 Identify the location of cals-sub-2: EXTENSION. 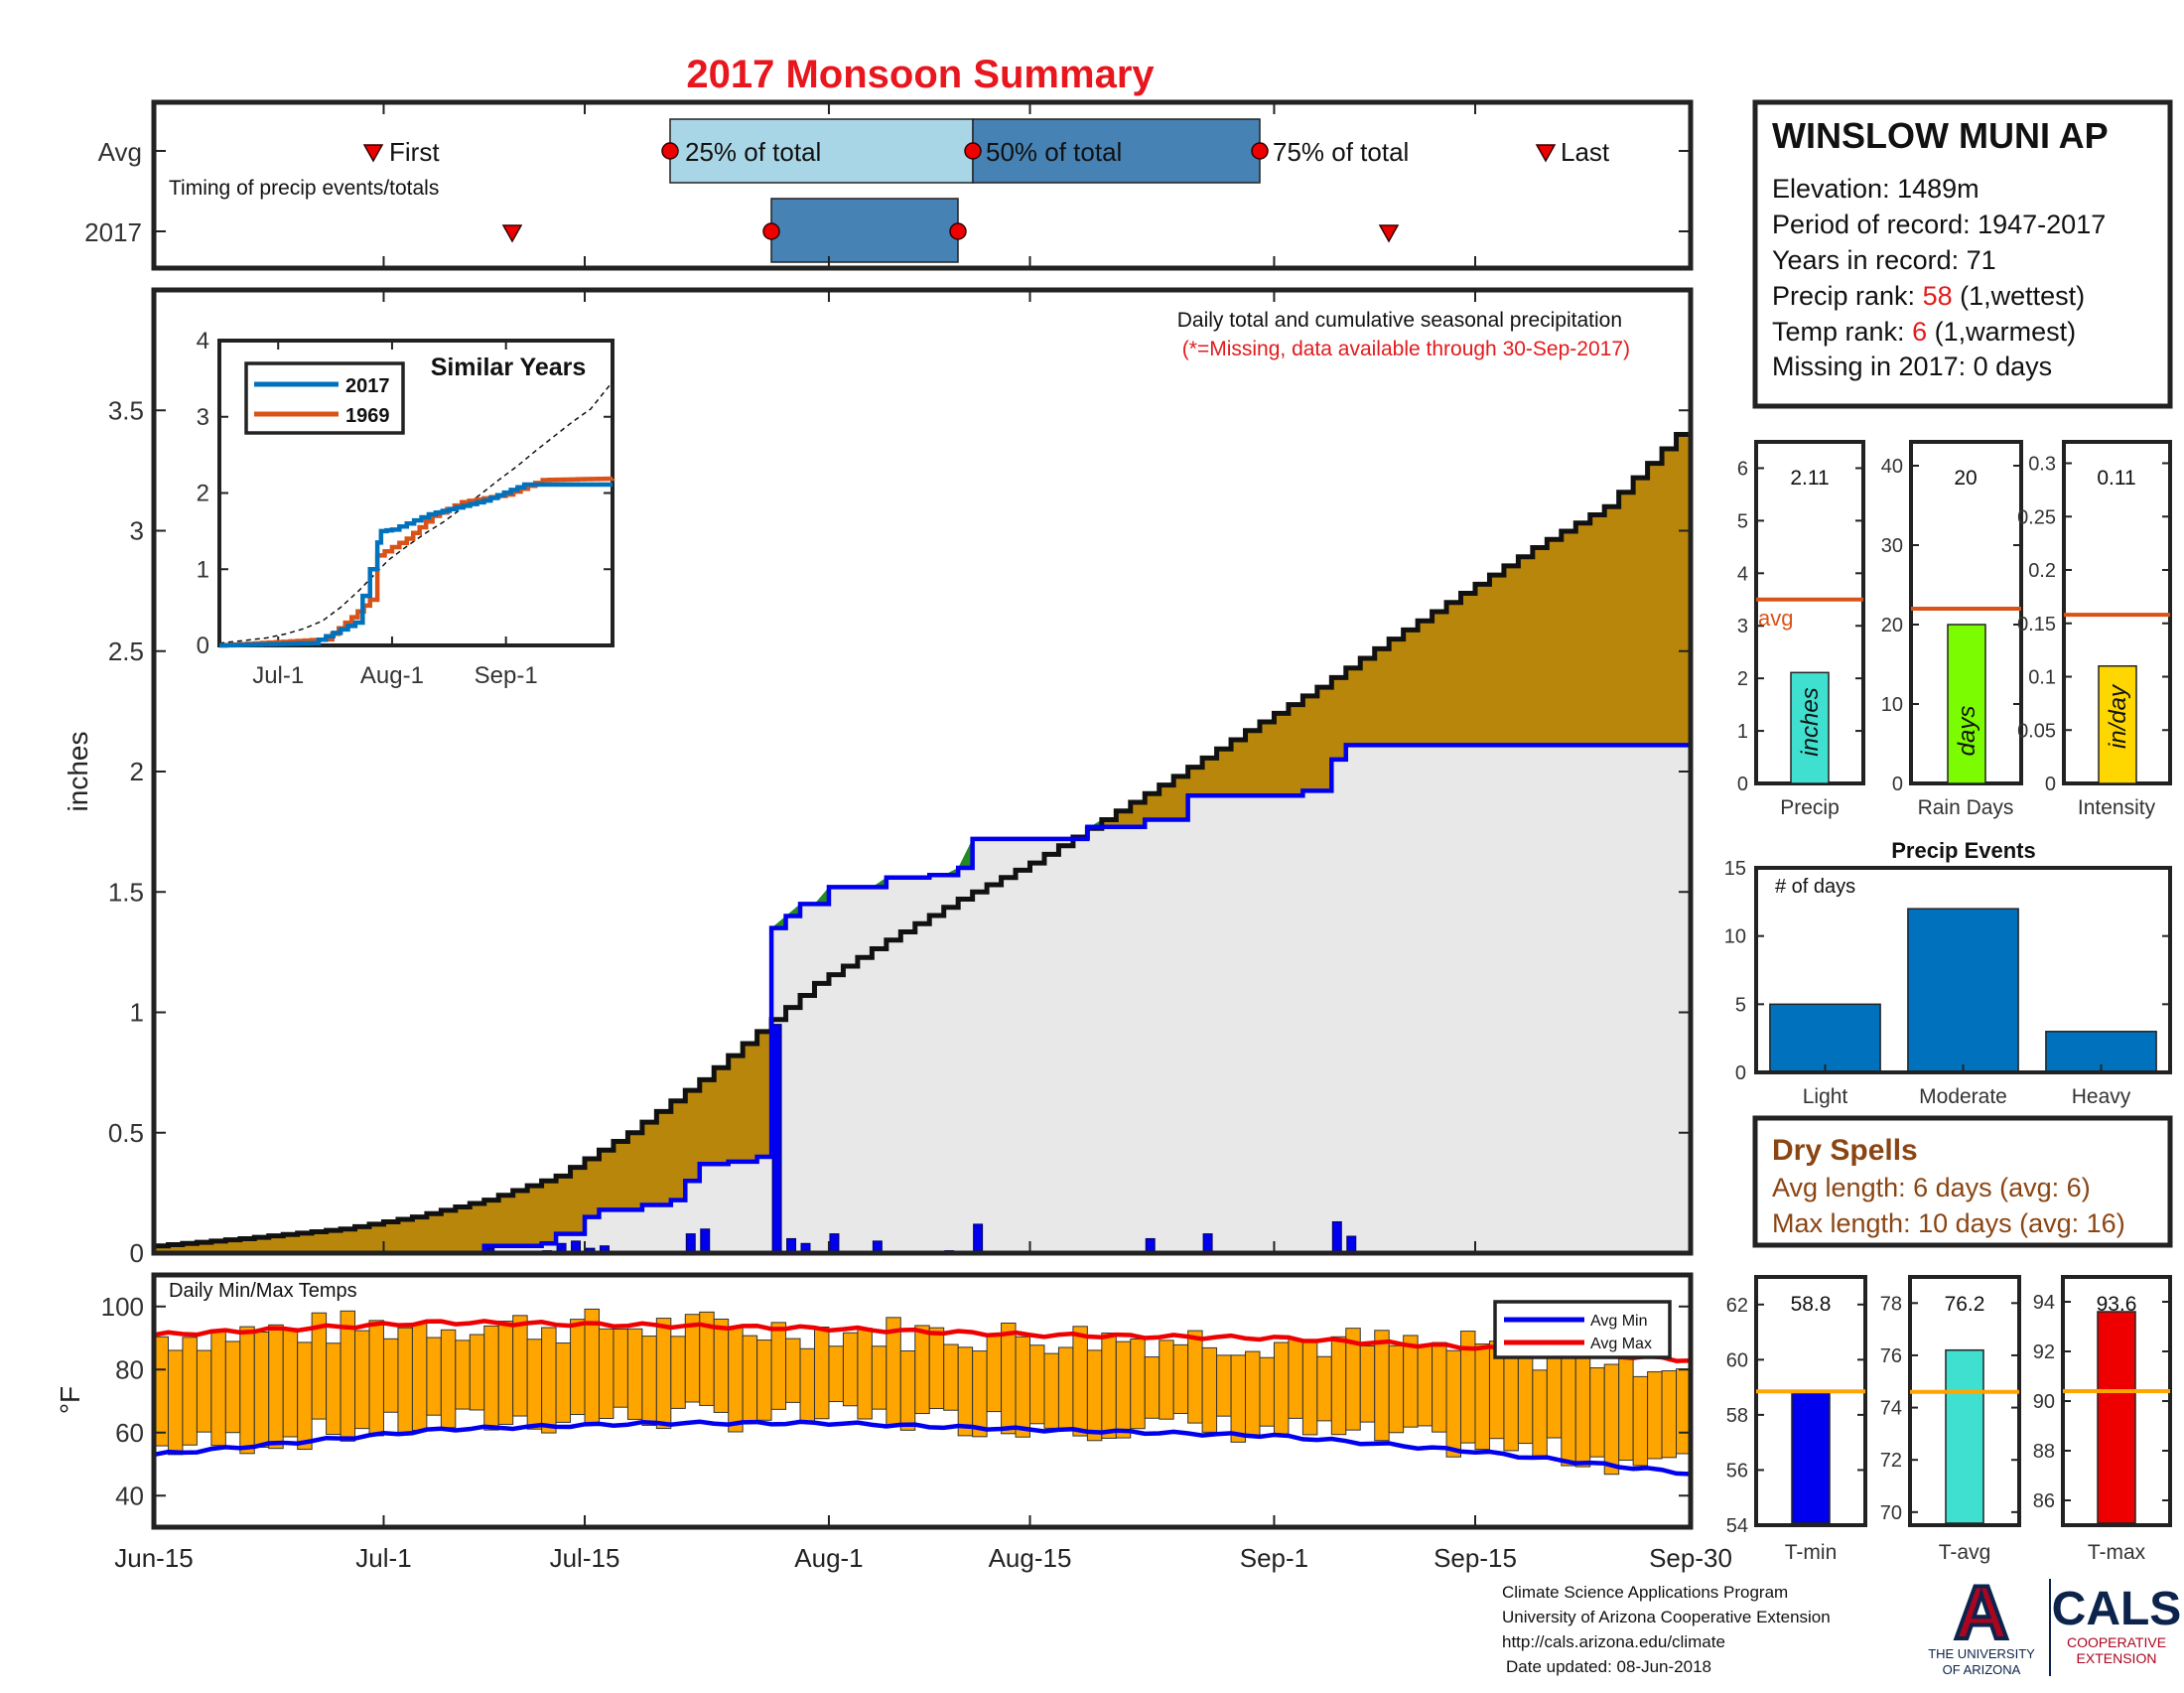
(2117, 1658).